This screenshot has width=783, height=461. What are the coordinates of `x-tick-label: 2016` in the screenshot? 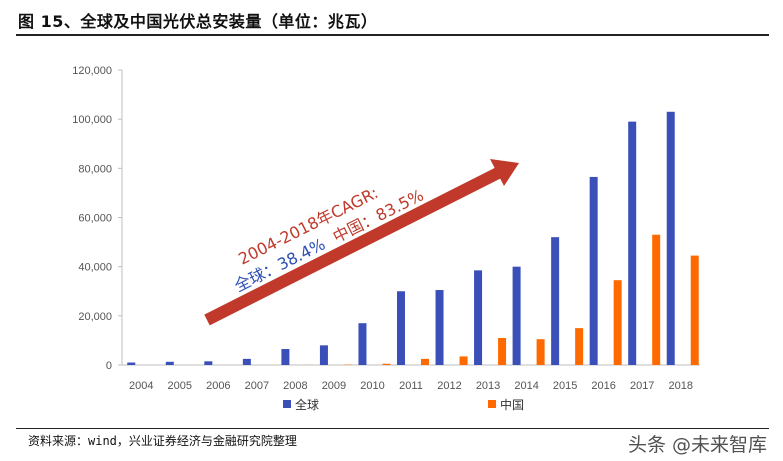 It's located at (603, 386).